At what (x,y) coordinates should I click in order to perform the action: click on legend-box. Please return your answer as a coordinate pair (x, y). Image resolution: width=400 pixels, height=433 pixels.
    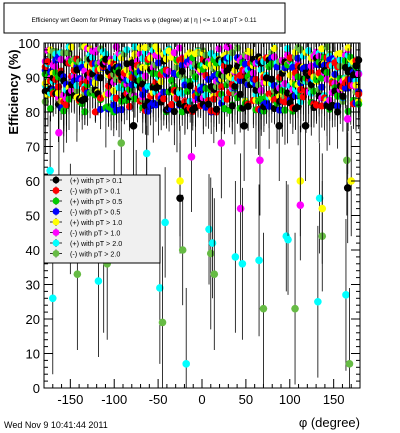
    Looking at the image, I should click on (102, 219).